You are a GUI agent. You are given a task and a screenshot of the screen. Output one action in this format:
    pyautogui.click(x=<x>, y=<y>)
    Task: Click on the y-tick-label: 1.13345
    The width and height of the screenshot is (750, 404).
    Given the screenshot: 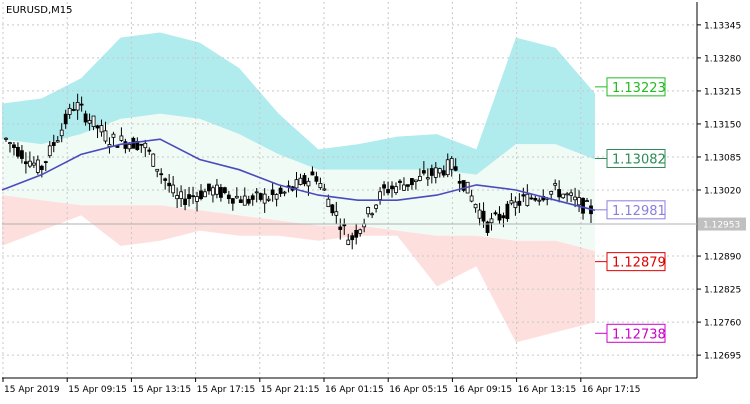 What is the action you would take?
    pyautogui.click(x=722, y=26)
    